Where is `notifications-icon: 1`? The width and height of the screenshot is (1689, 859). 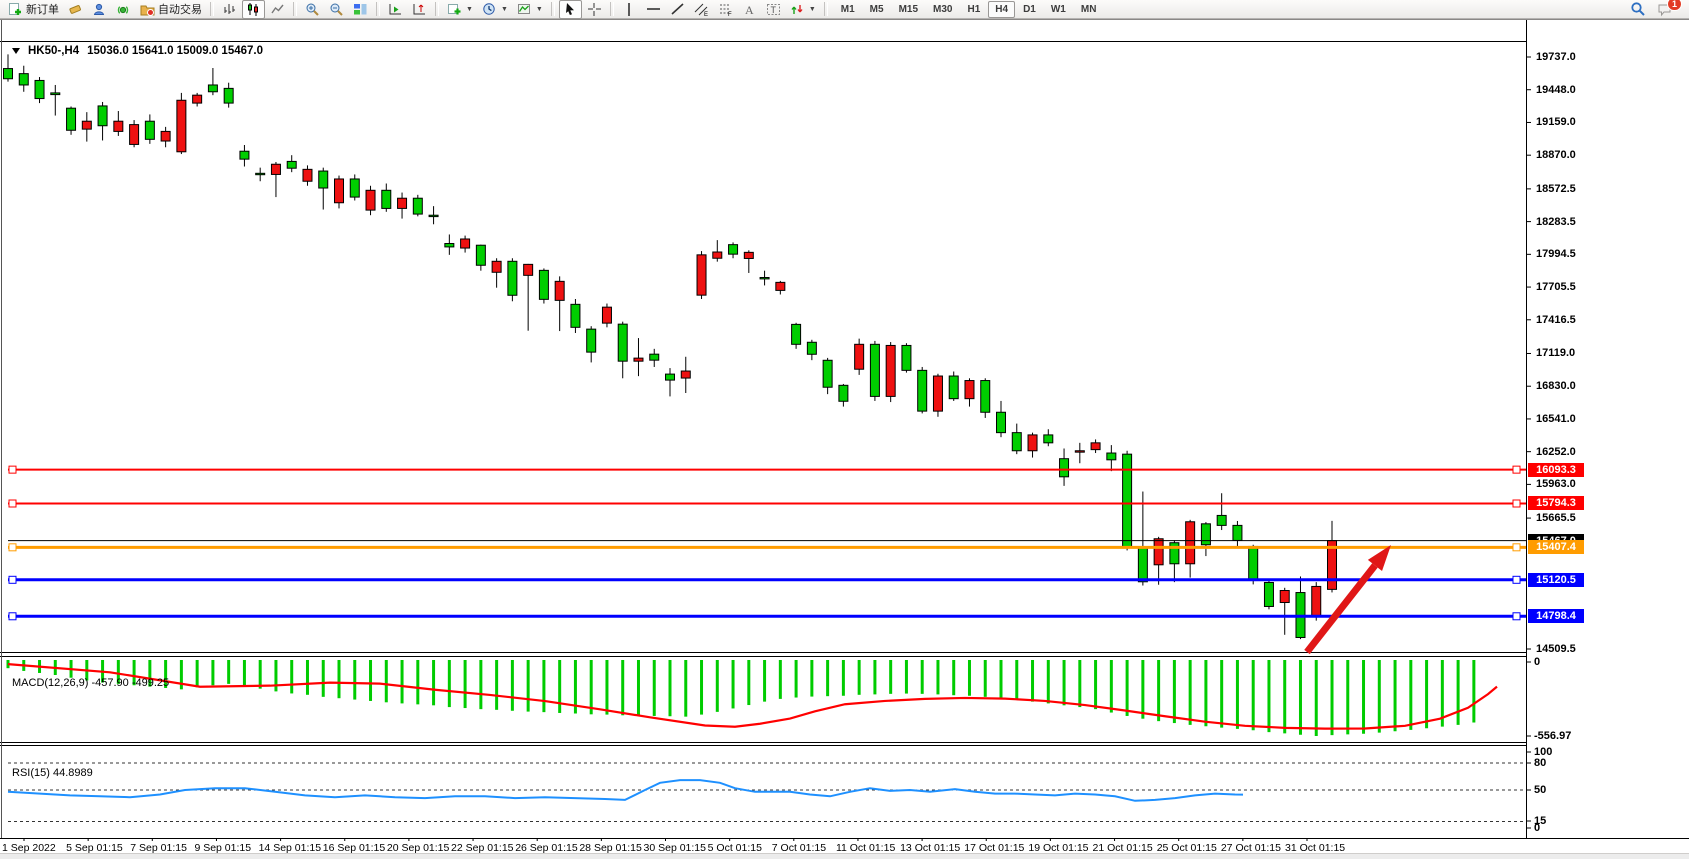
notifications-icon: 1 is located at coordinates (1668, 8).